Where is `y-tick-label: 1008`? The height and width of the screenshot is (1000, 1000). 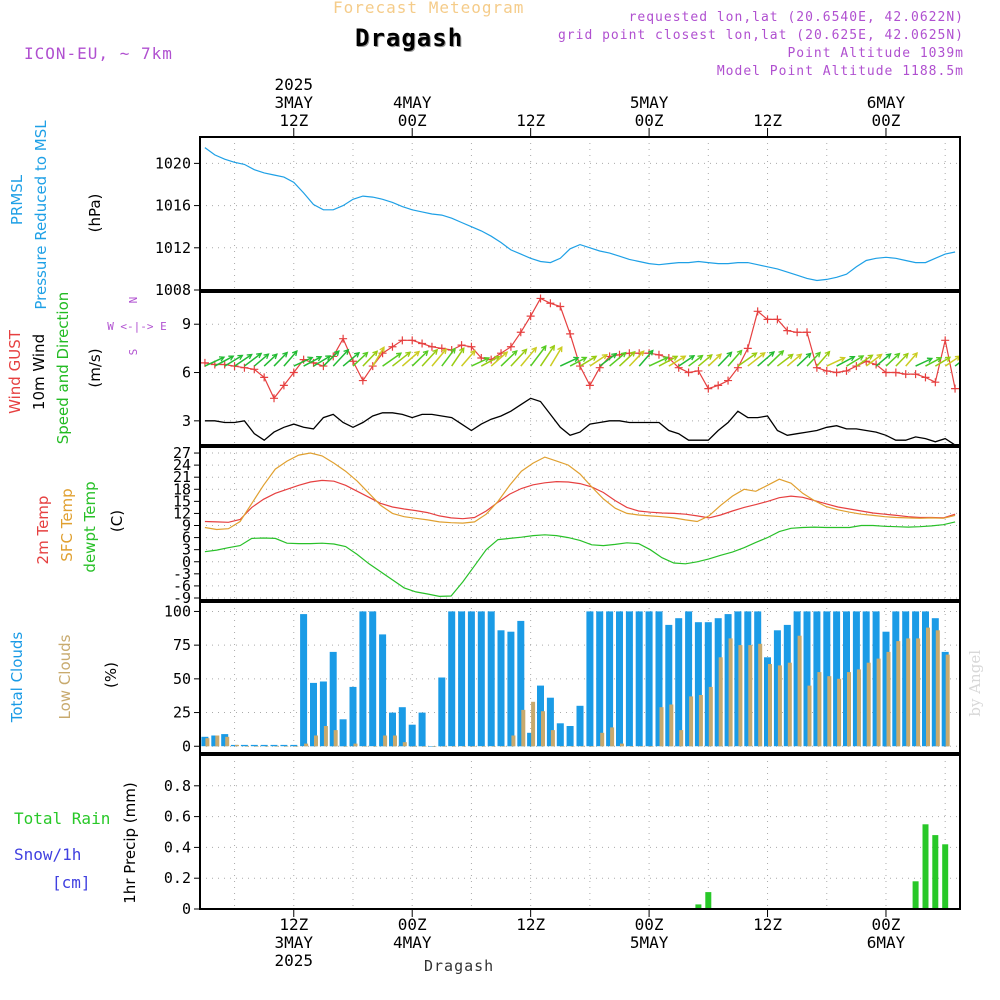 y-tick-label: 1008 is located at coordinates (173, 290).